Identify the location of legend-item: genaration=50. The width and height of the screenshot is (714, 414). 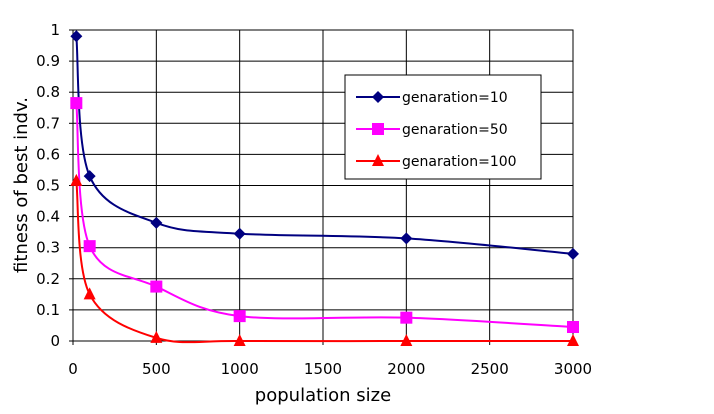
(432, 130).